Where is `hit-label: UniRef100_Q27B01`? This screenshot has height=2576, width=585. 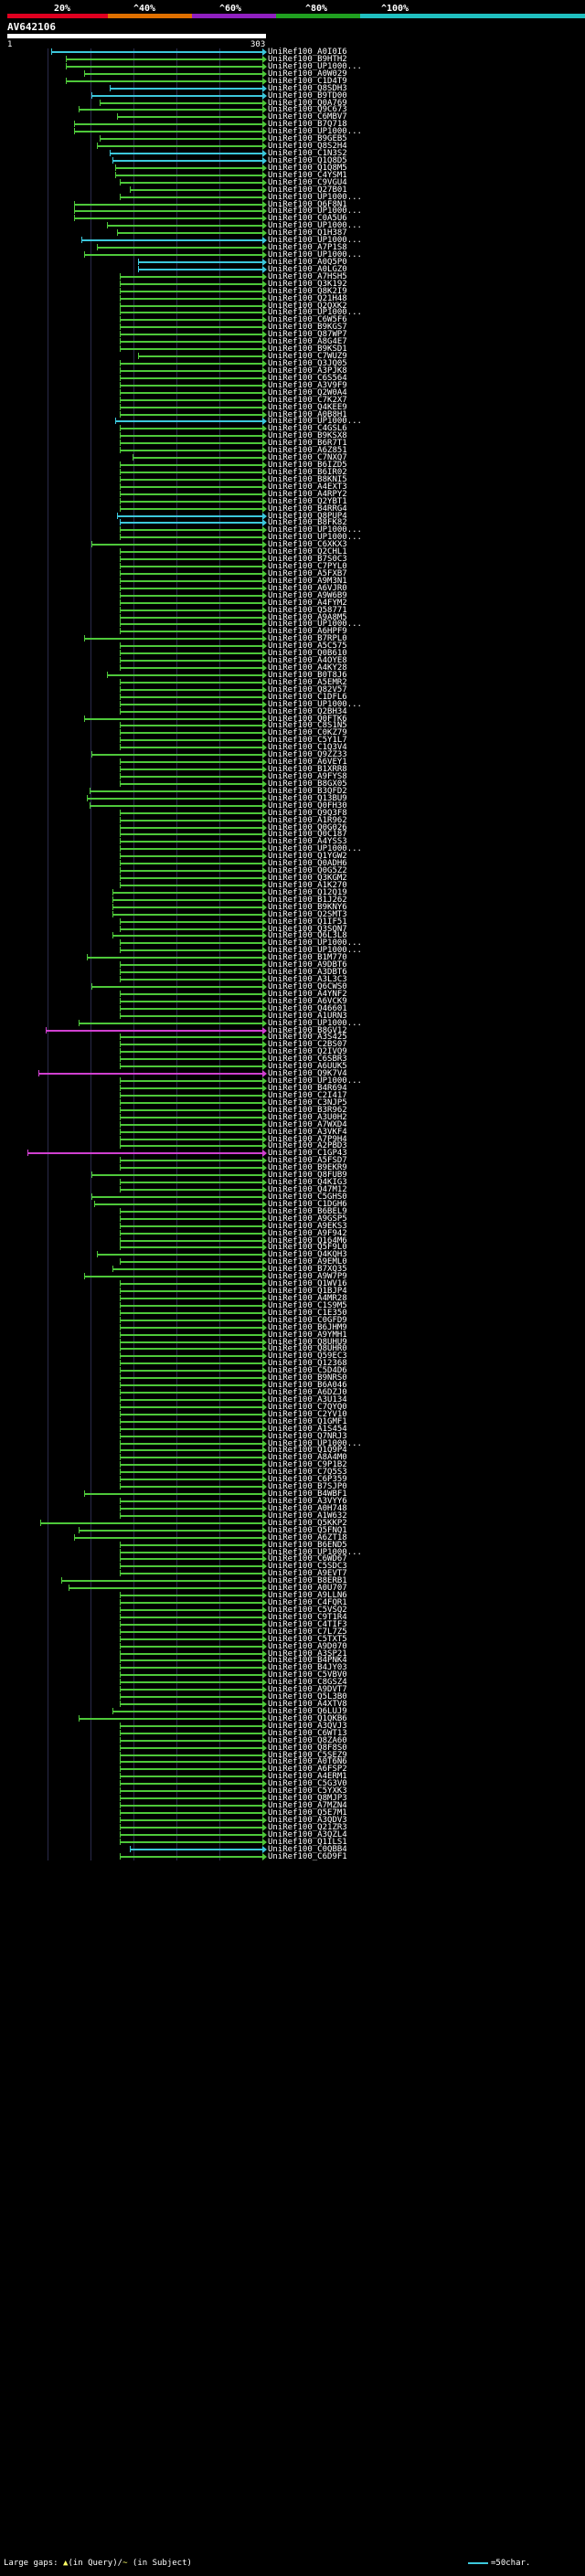 hit-label: UniRef100_Q27B01 is located at coordinates (308, 190).